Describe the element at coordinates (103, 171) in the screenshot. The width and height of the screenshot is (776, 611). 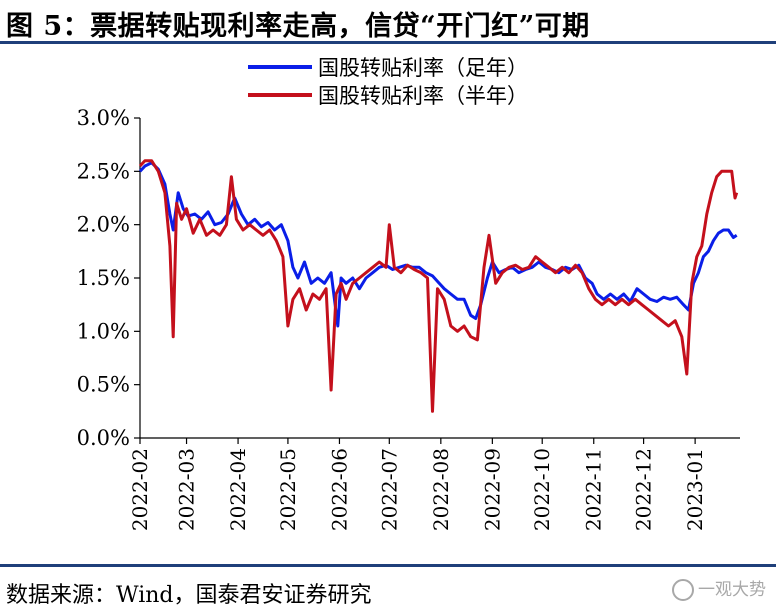
I see `y-tick-label: 2.5%` at that location.